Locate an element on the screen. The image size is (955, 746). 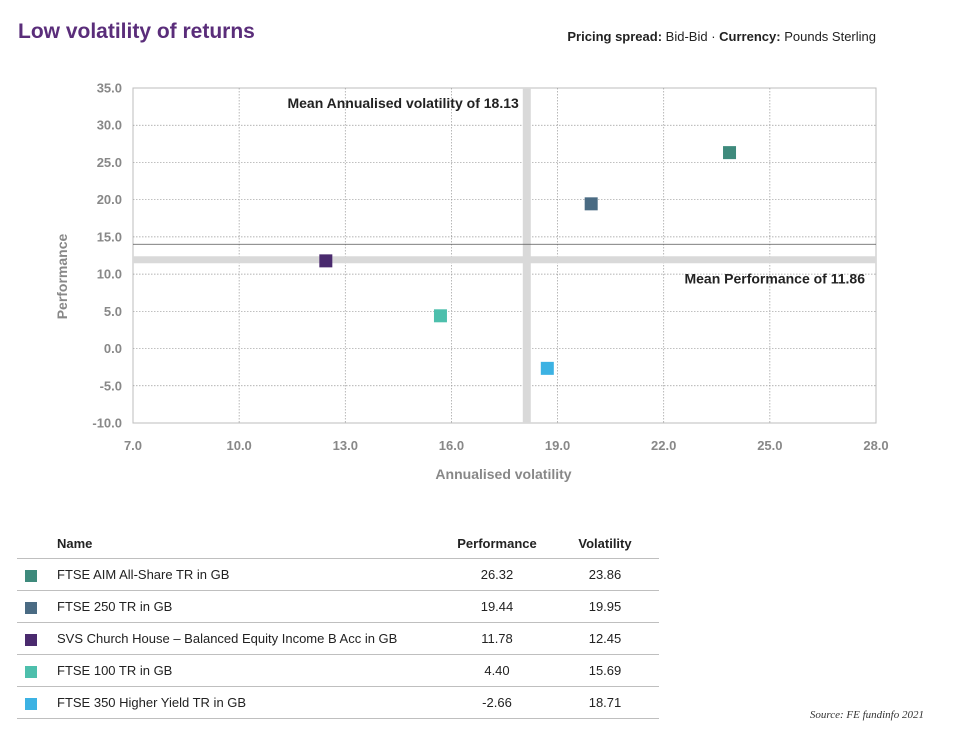
pricing-spread-value: Bid-Bid is located at coordinates (686, 36).